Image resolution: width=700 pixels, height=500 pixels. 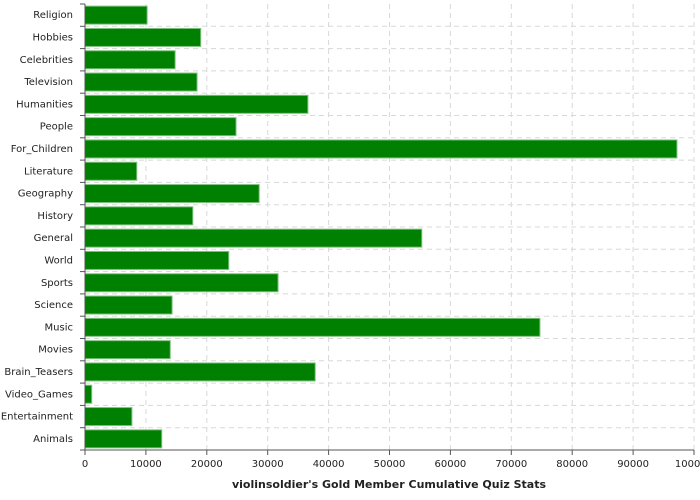 What do you see at coordinates (53, 439) in the screenshot?
I see `y-tick-label: Animals` at bounding box center [53, 439].